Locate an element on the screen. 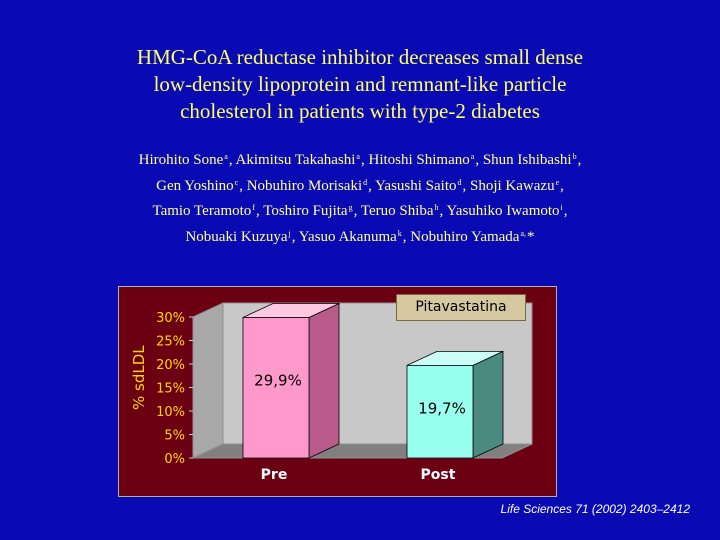 Image resolution: width=720 pixels, height=540 pixels. affiliation-marker: f is located at coordinates (253, 207).